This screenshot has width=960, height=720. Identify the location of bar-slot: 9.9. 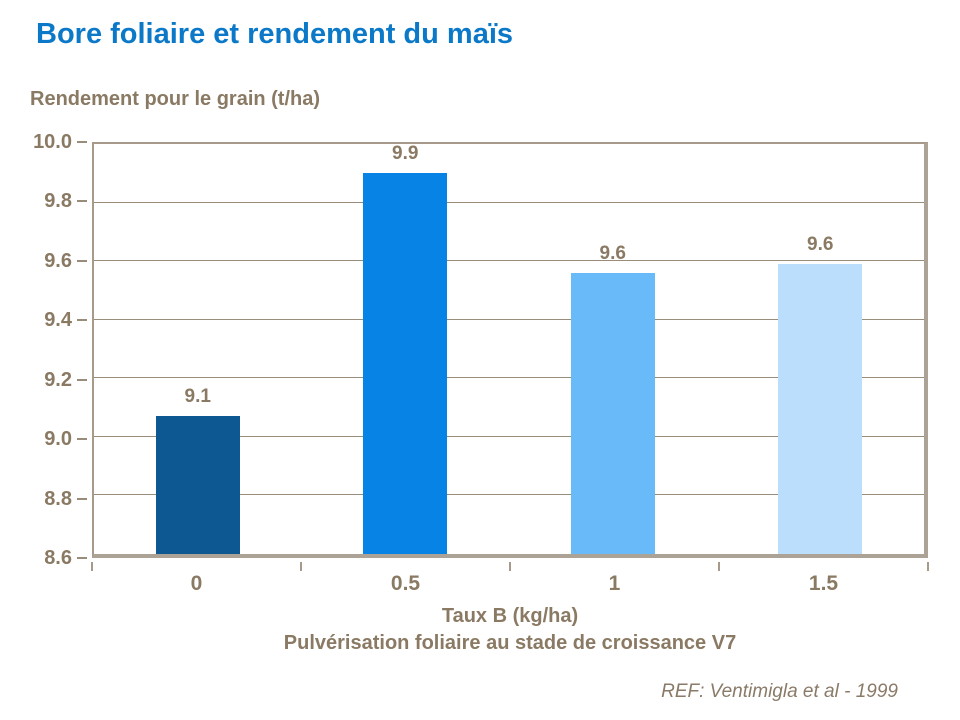
(406, 349).